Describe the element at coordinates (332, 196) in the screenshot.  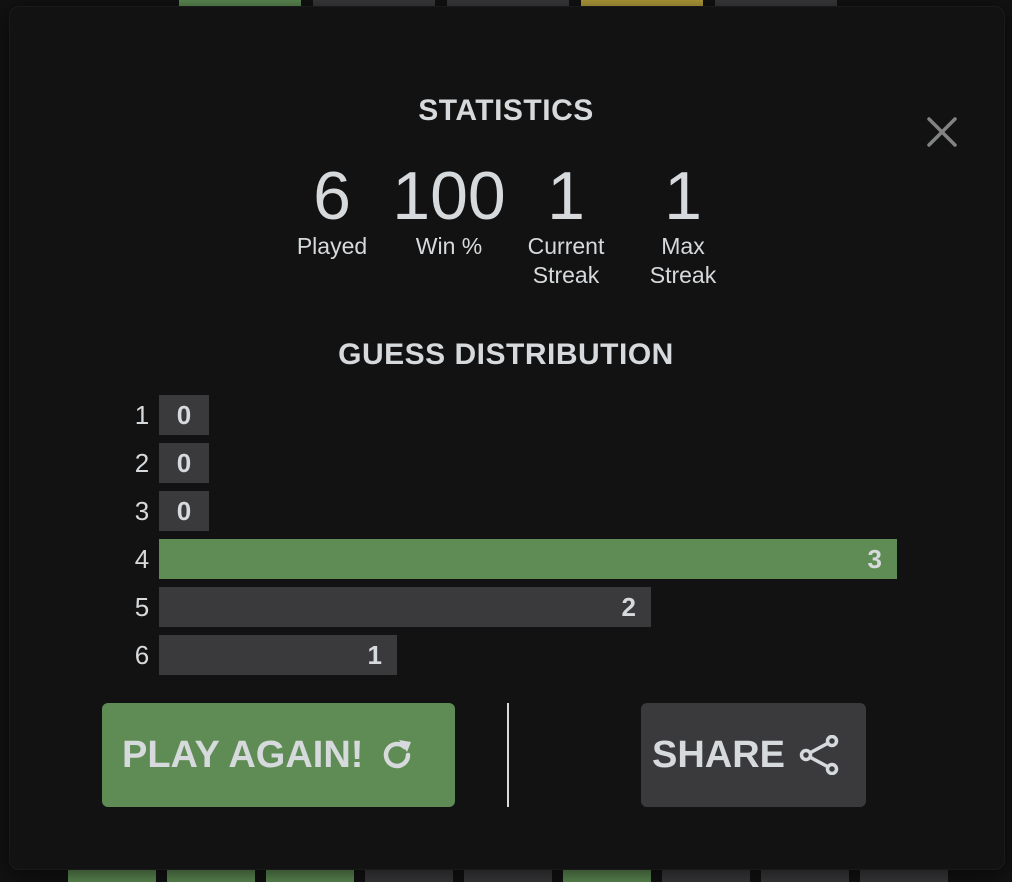
I see `stat-value: 6` at that location.